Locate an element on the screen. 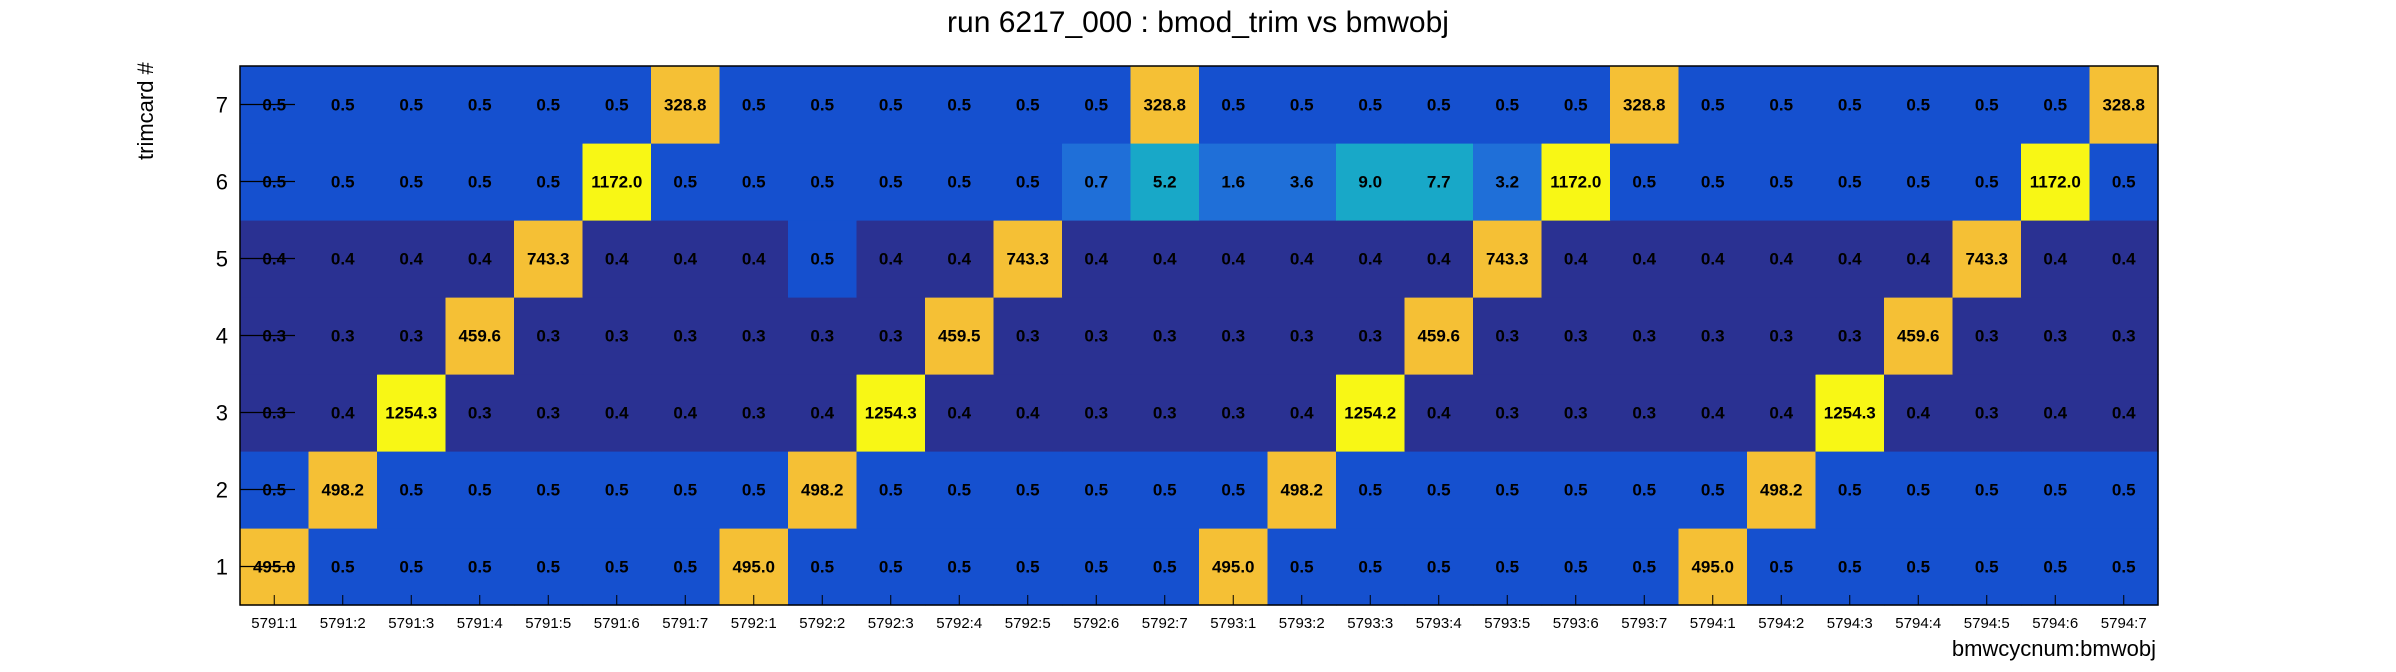  x-axis-label: bmwcycnum:bmwobj is located at coordinates (2054, 648).